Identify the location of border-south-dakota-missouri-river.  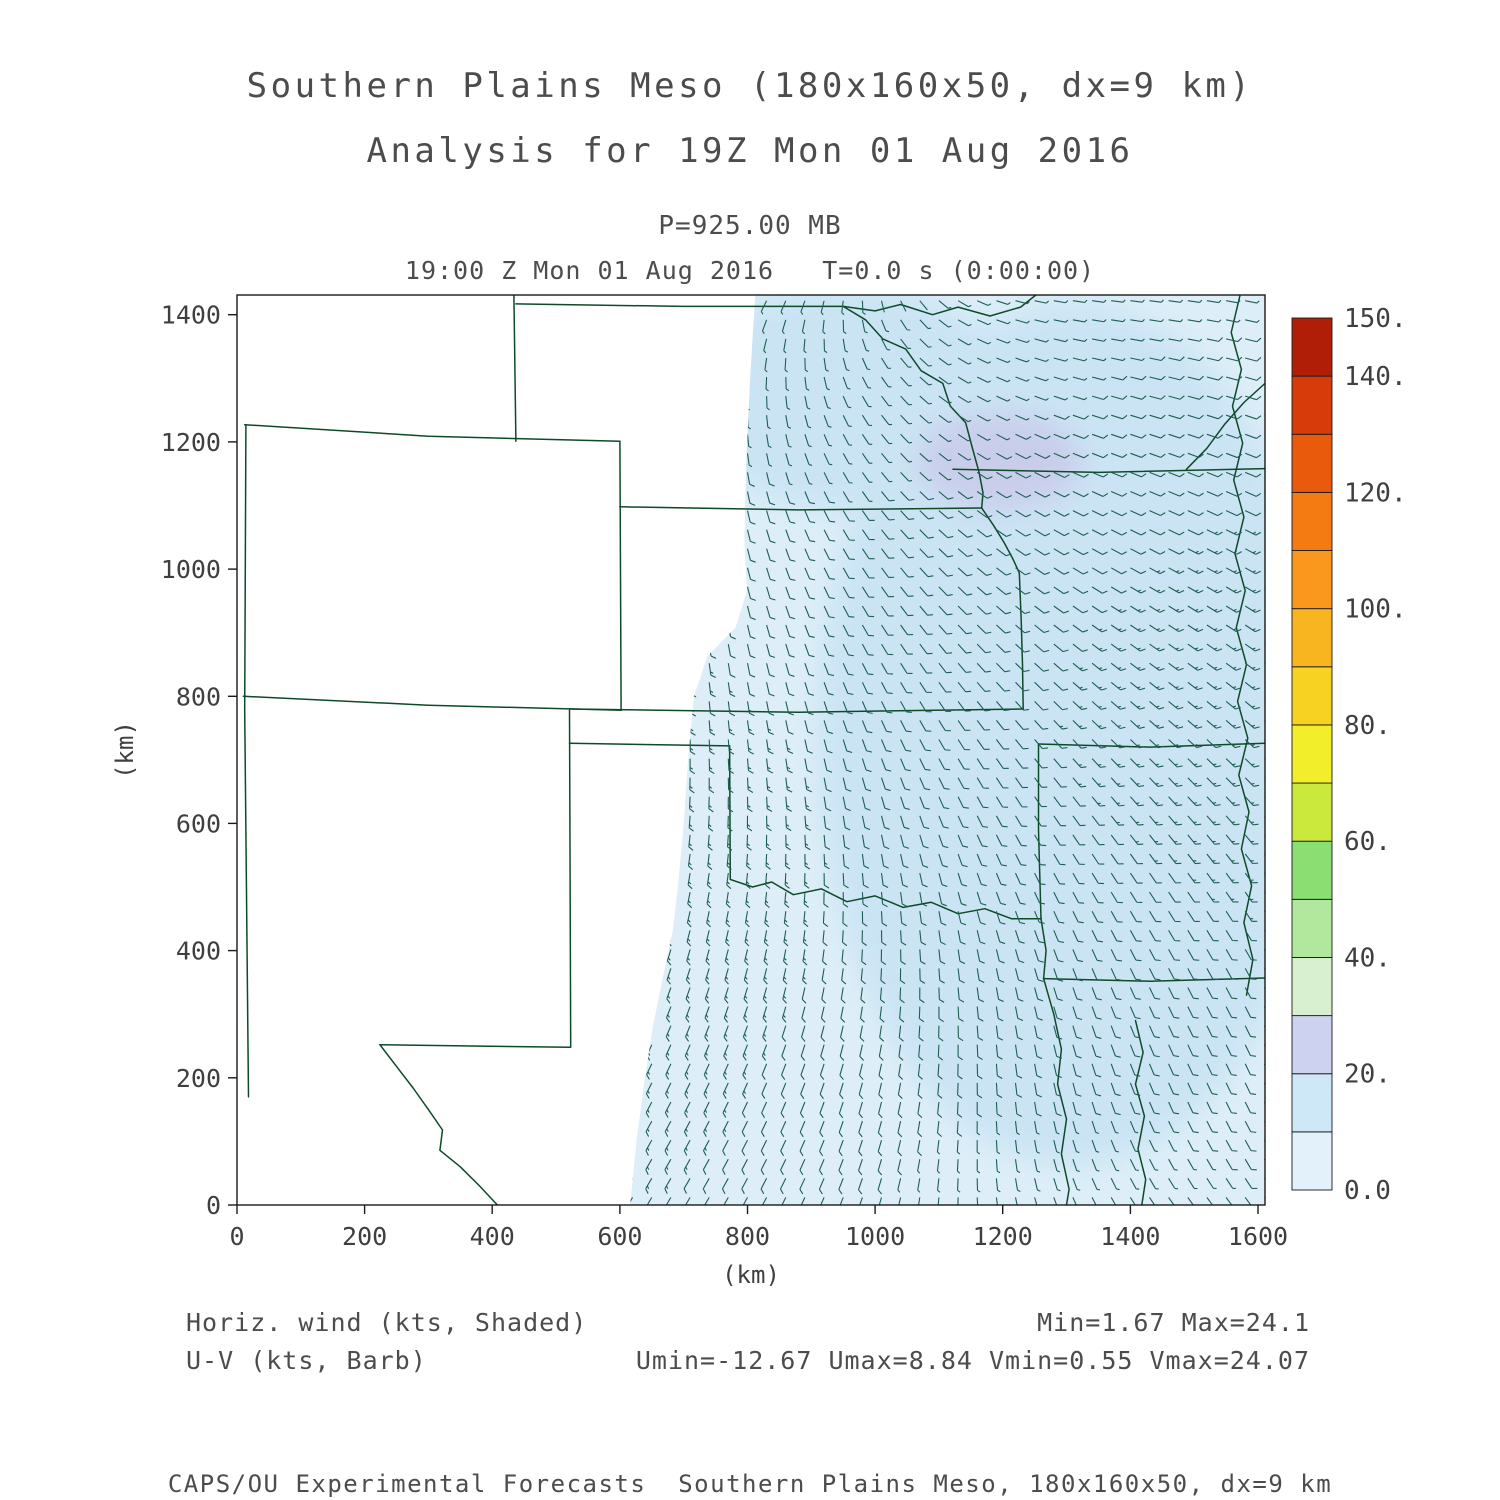
(939, 306).